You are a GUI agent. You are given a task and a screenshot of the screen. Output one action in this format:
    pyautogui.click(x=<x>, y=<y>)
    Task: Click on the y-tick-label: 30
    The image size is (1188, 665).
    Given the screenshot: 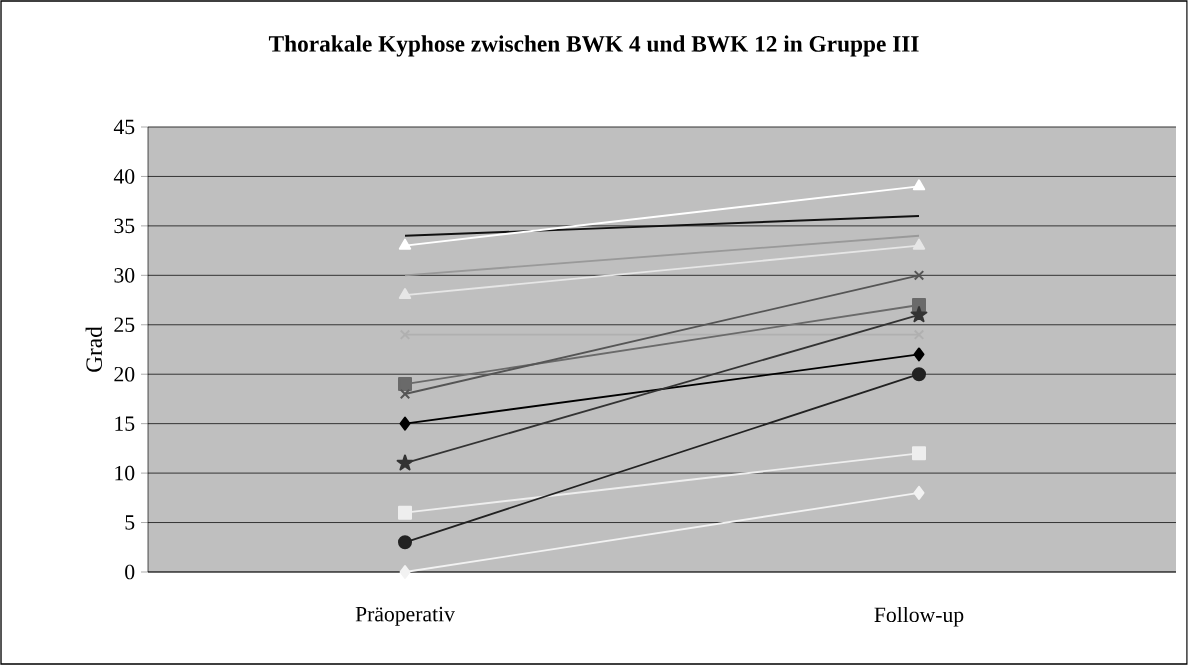 What is the action you would take?
    pyautogui.click(x=124, y=275)
    